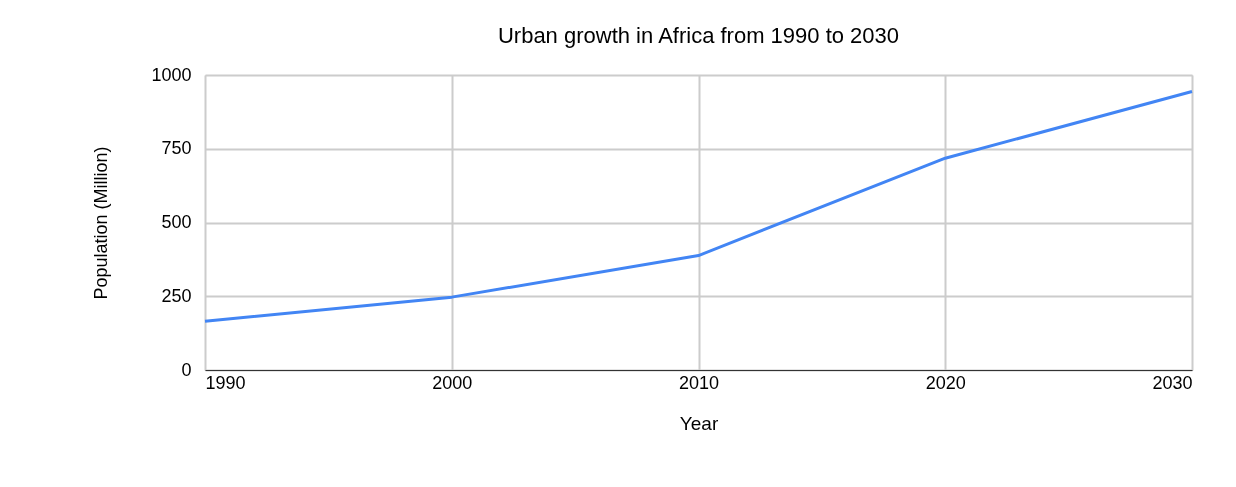 This screenshot has width=1236, height=487. What do you see at coordinates (176, 295) in the screenshot?
I see `y-tick-label: 250` at bounding box center [176, 295].